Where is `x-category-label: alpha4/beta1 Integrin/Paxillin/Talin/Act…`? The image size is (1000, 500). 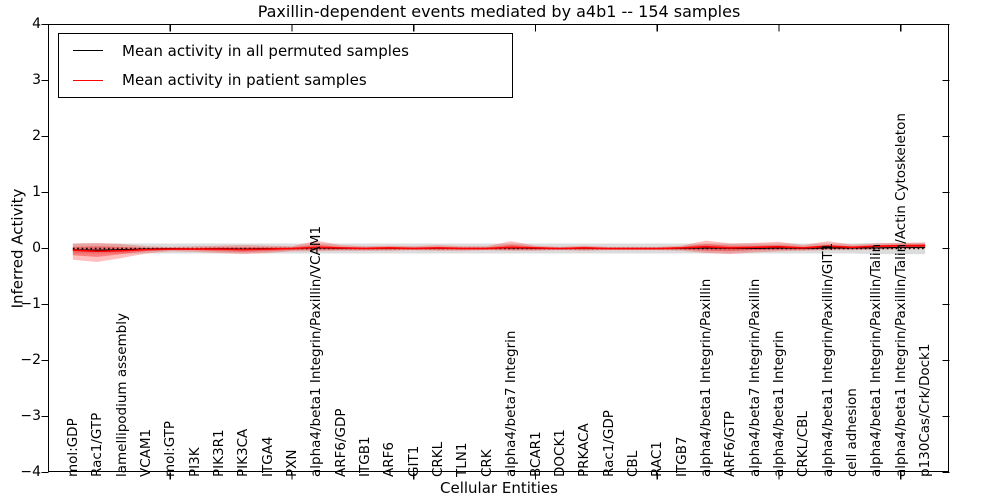
x-category-label: alpha4/beta1 Integrin/Paxillin/Talin/Act… is located at coordinates (900, 295).